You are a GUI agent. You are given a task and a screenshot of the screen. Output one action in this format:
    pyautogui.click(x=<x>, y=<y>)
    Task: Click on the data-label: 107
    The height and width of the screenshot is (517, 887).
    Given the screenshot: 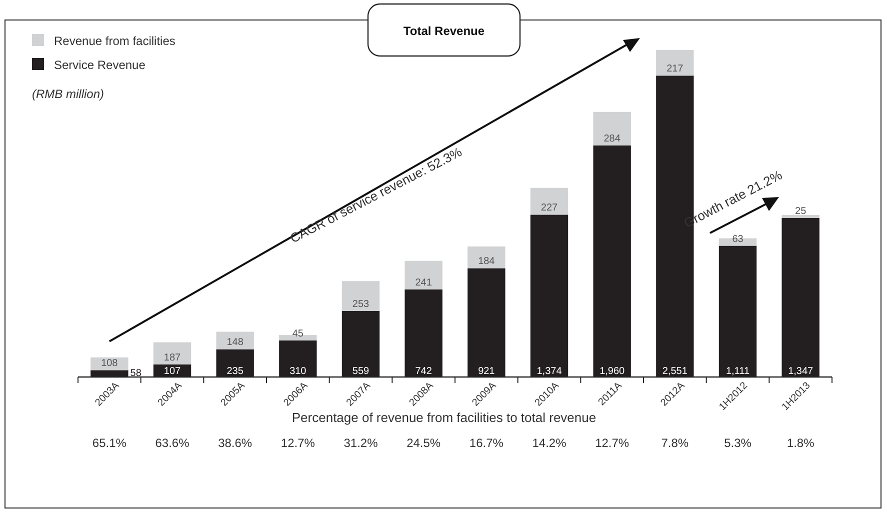 What is the action you would take?
    pyautogui.click(x=173, y=371)
    